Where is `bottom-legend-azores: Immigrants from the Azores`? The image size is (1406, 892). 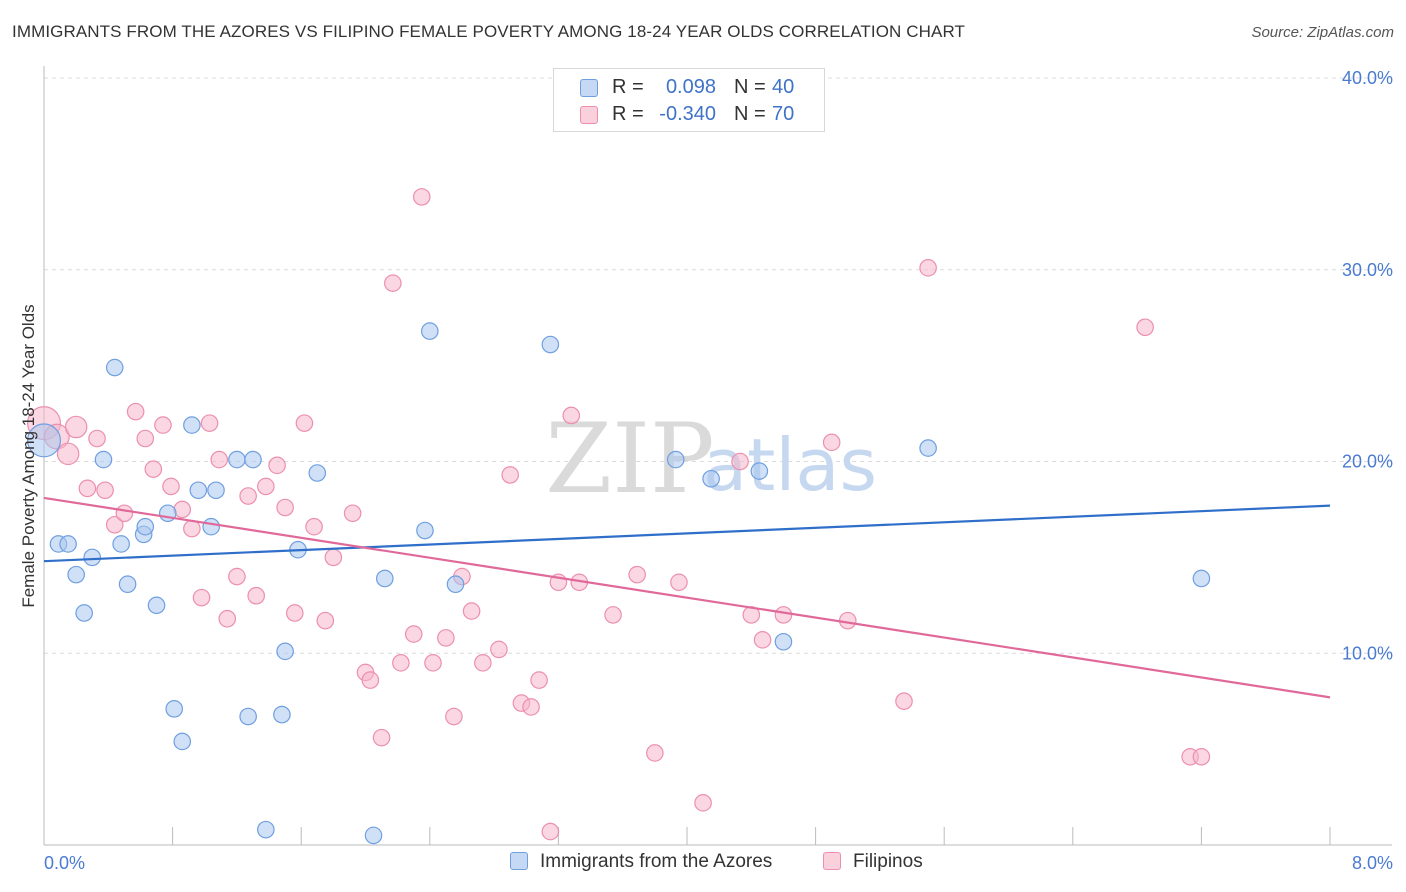 bottom-legend-azores: Immigrants from the Azores is located at coordinates (641, 862).